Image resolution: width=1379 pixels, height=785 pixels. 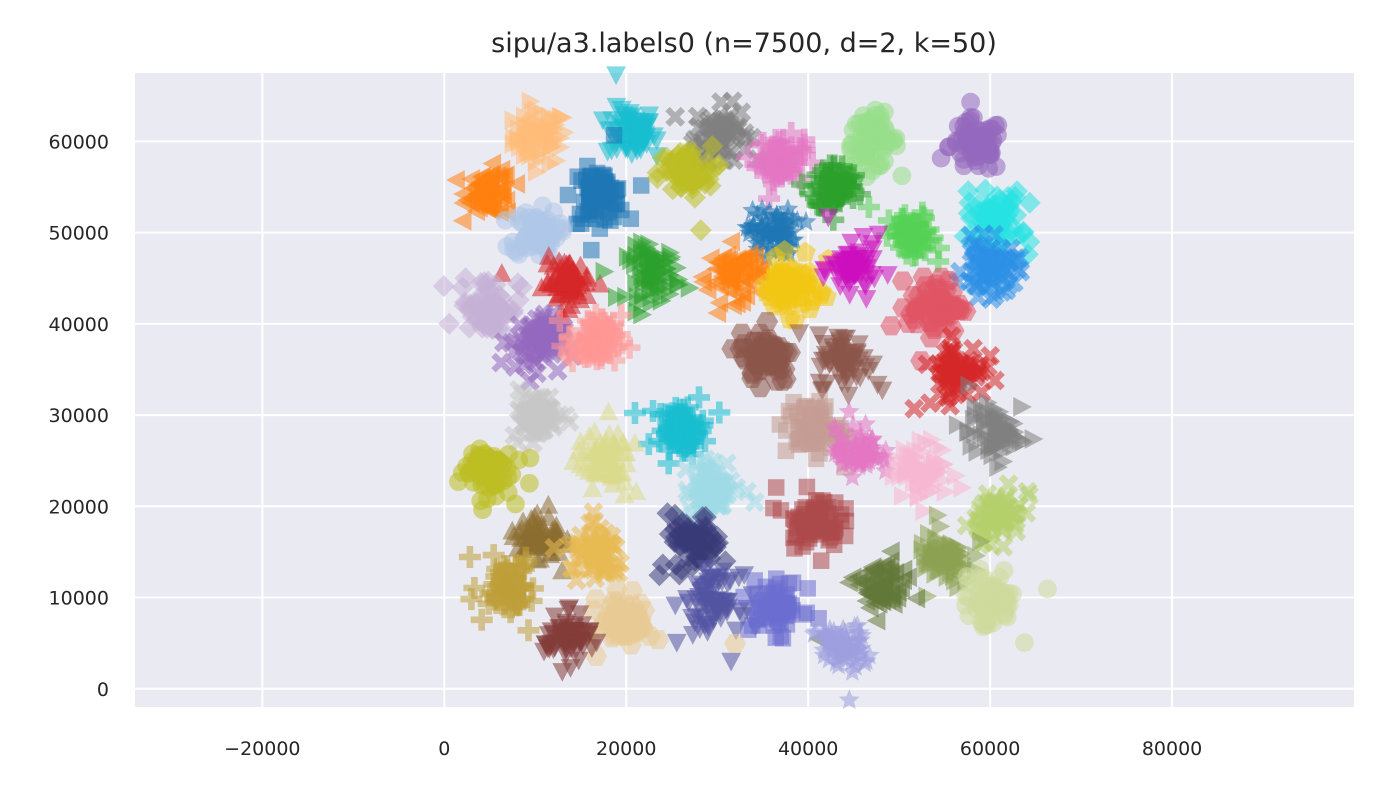 I want to click on chart-title: sipu/a3.labels0 (n=7500, d=2, k=50), so click(x=744, y=43).